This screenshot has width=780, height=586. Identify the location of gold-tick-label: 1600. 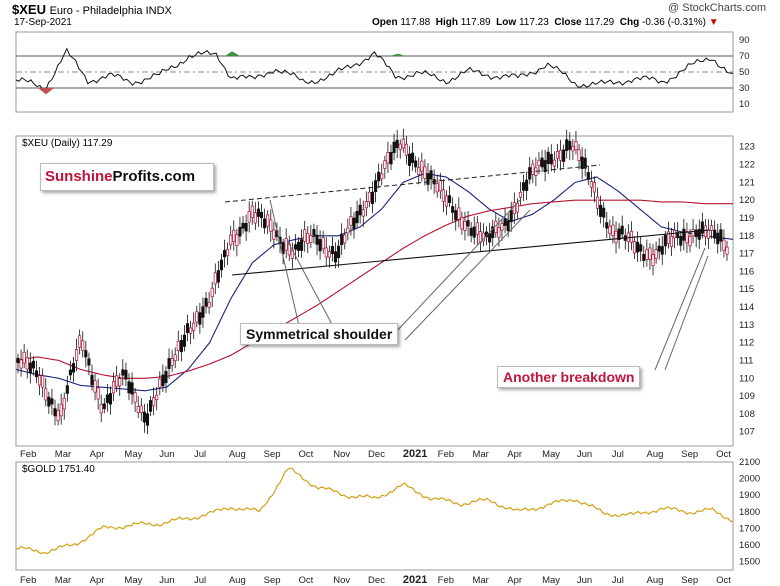
(749, 545).